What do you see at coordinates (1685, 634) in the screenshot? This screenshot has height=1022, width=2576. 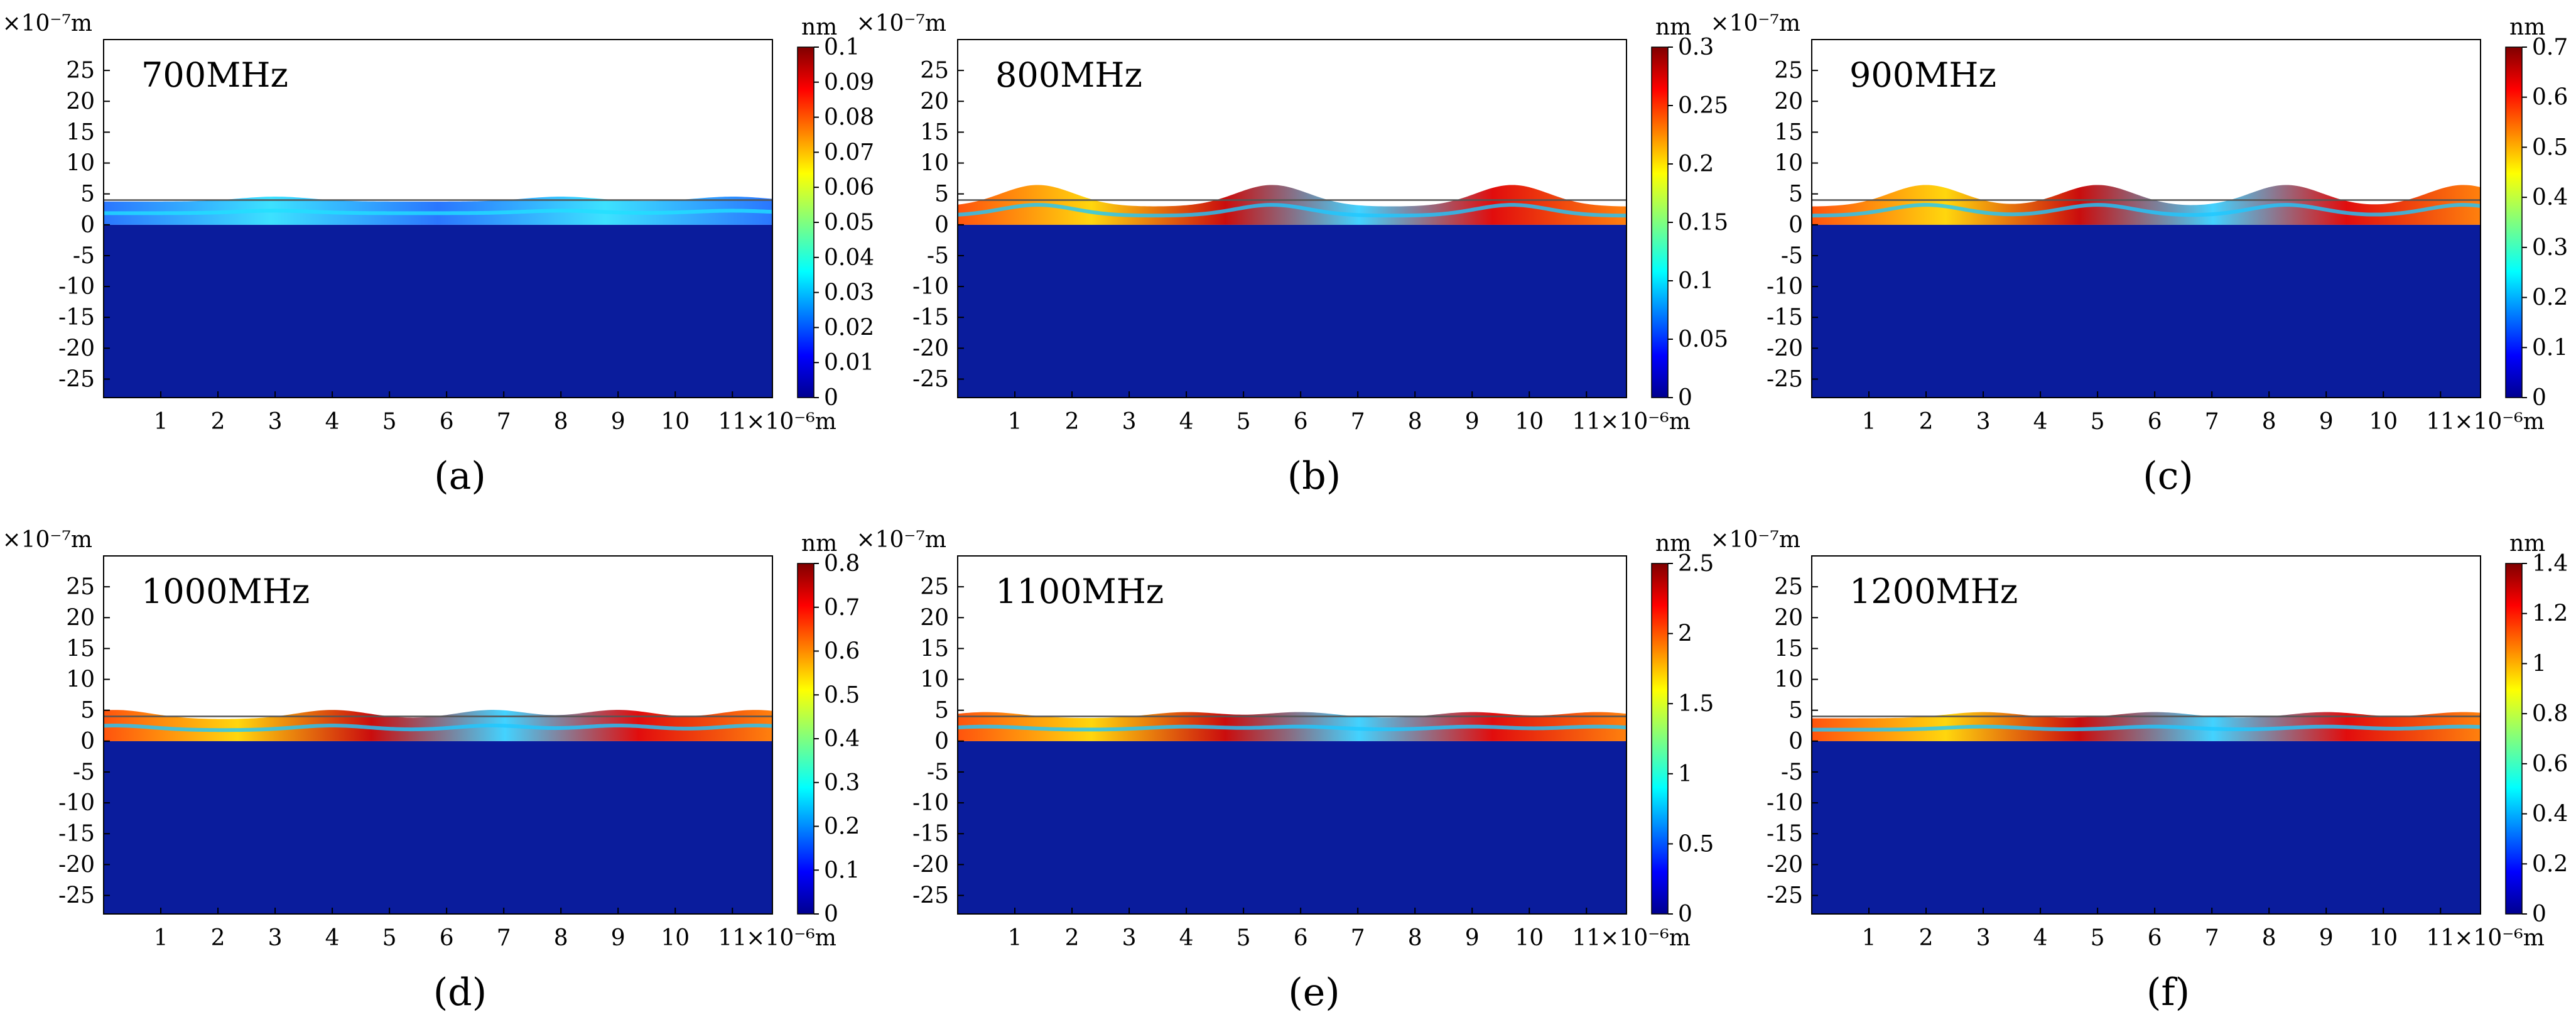 I see `colorbar-tick-label: 2` at bounding box center [1685, 634].